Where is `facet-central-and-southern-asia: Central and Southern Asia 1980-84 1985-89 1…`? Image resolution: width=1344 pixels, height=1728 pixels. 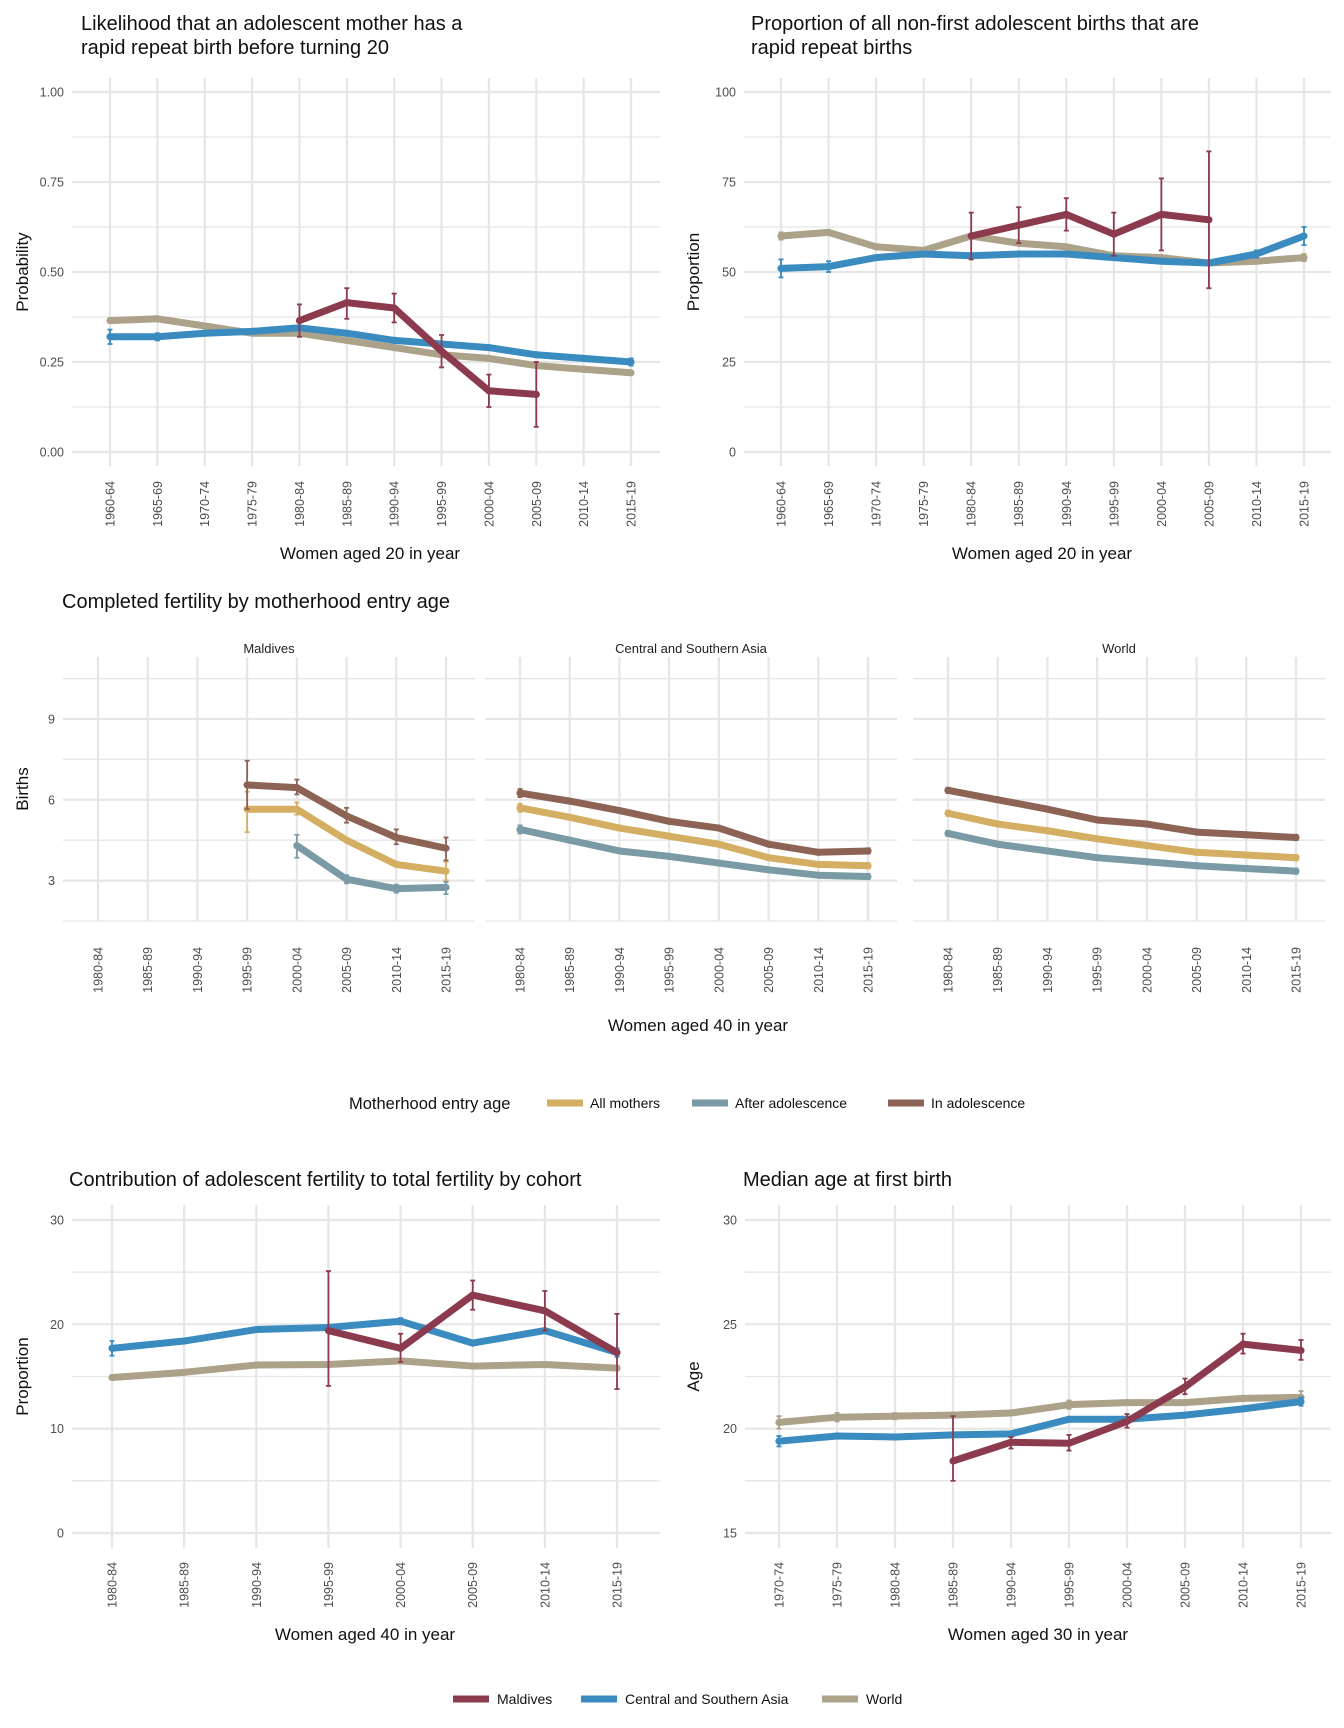 facet-central-and-southern-asia: Central and Southern Asia 1980-84 1985-89 1… is located at coordinates (691, 817).